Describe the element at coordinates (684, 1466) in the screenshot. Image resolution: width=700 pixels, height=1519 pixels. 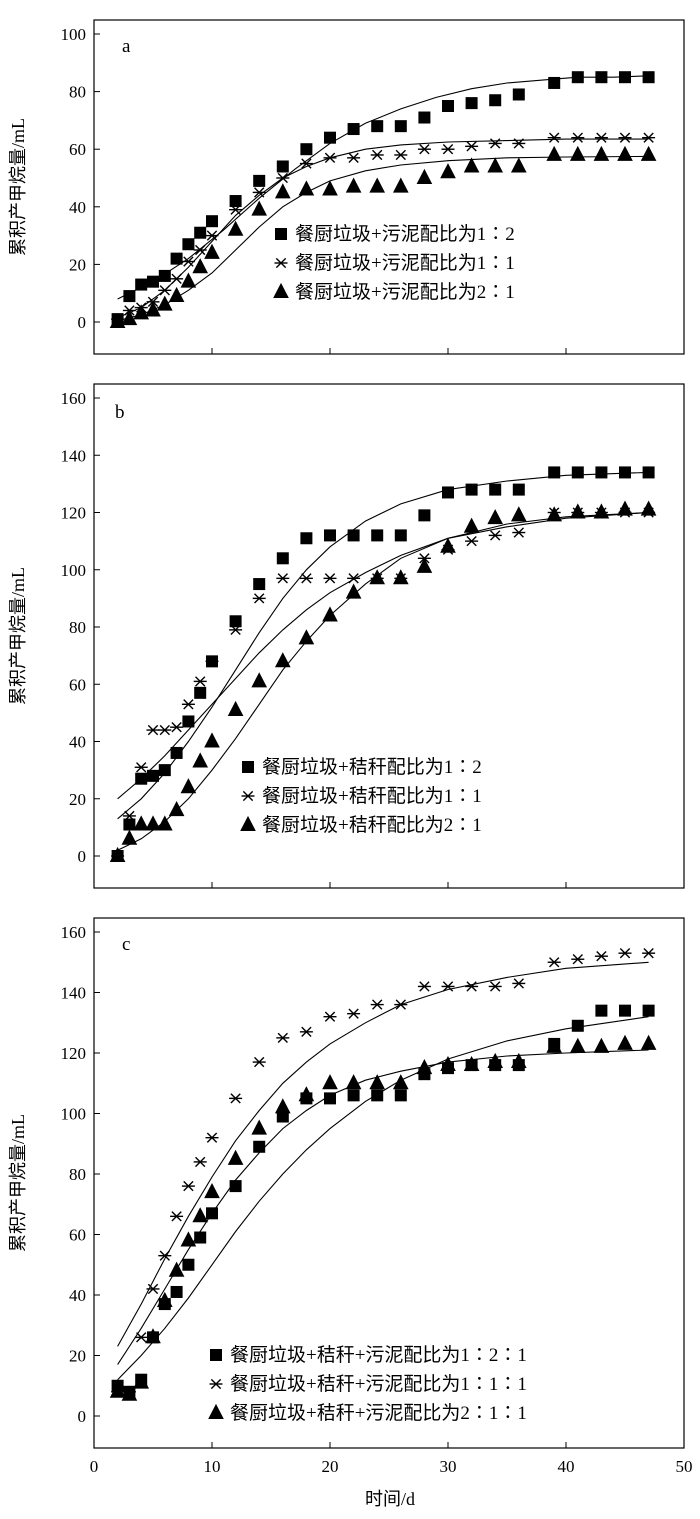
I see `x-tick-label: 50` at that location.